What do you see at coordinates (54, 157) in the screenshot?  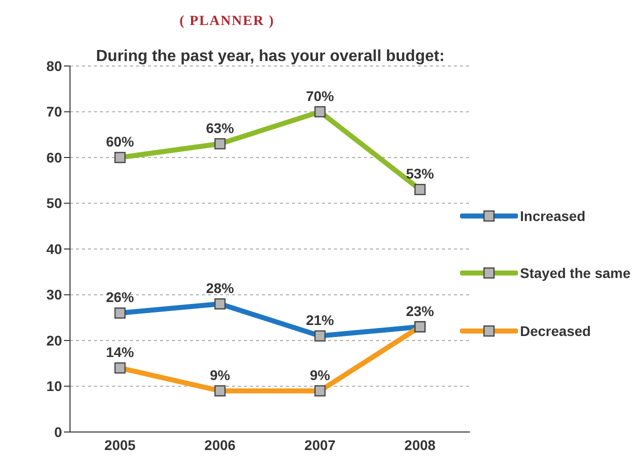 I see `y-tick-label: 60` at bounding box center [54, 157].